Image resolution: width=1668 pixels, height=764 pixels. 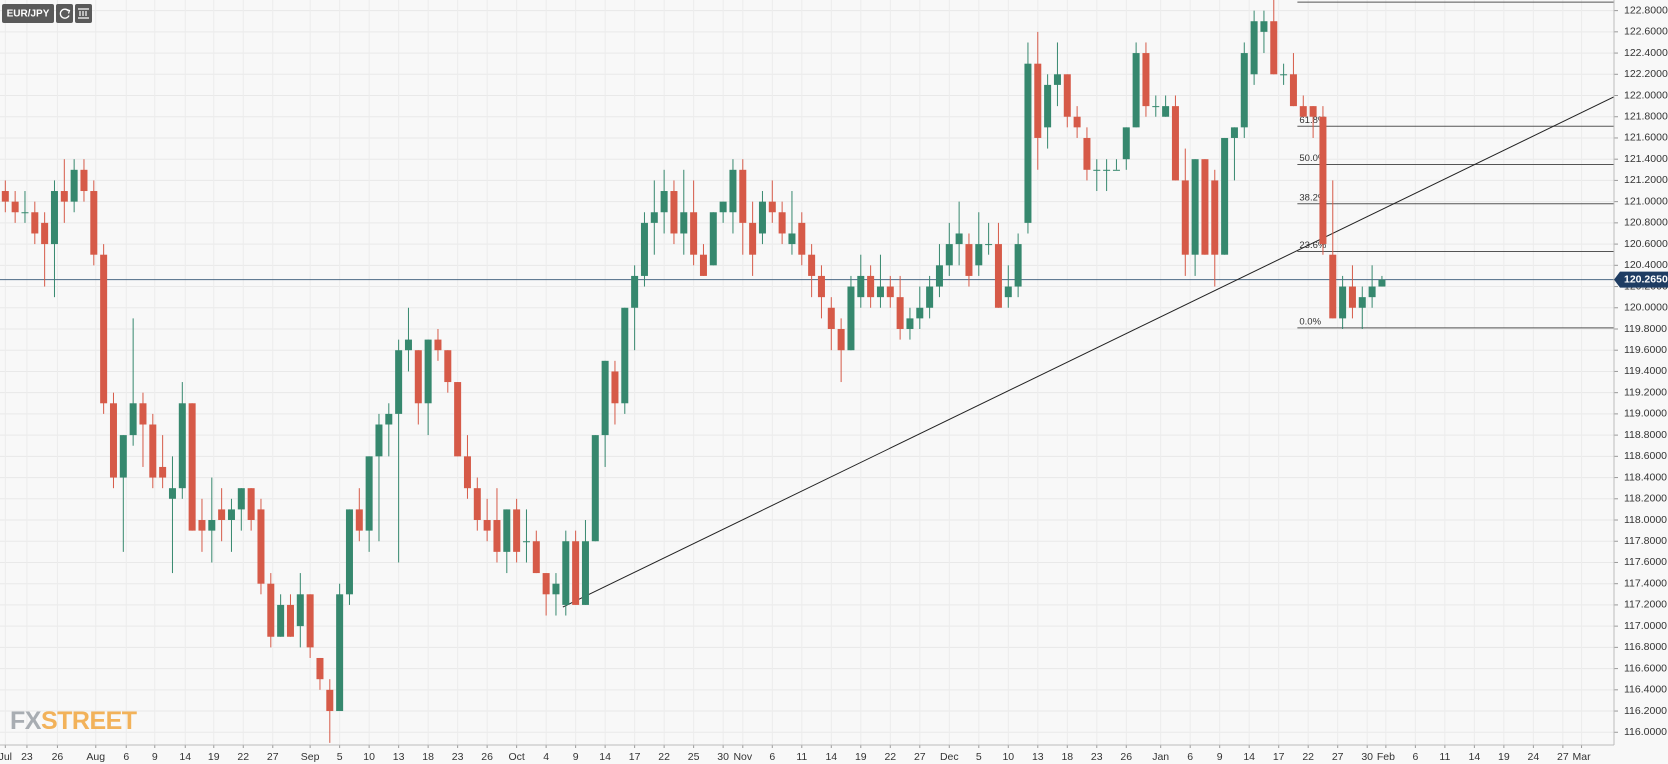 I want to click on y-tick-label: 119.4000, so click(x=1645, y=371).